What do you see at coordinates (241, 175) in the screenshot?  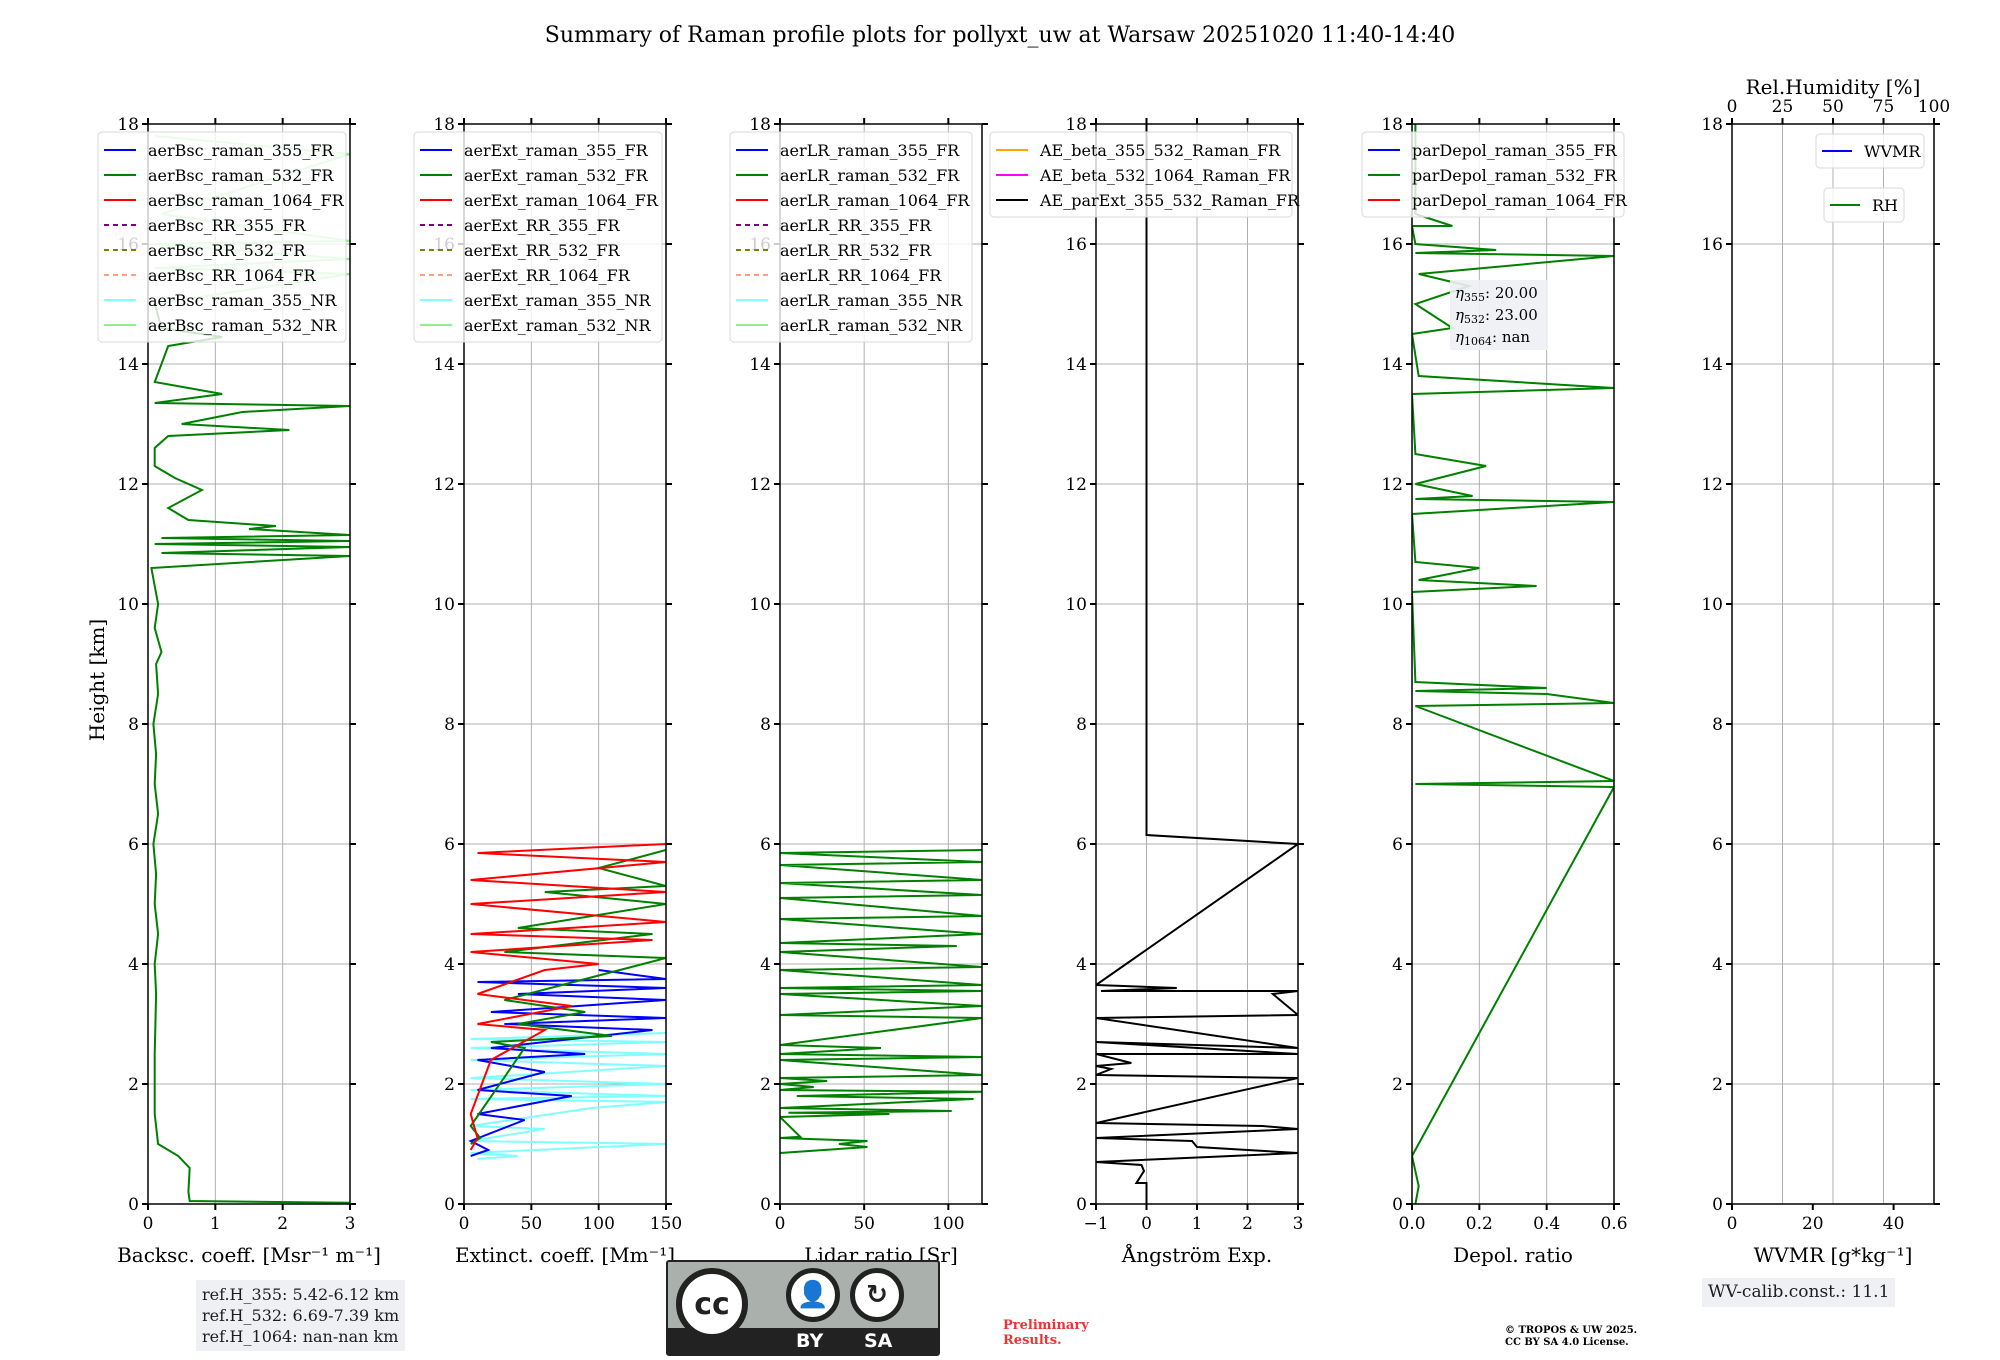 I see `legend-label: aerBsc_raman_532_FR` at bounding box center [241, 175].